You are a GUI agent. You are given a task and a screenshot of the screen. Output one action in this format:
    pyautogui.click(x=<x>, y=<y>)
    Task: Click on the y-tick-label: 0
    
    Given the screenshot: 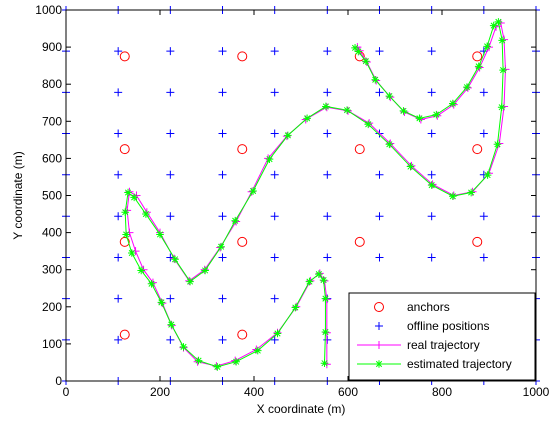 What is the action you would take?
    pyautogui.click(x=58, y=381)
    